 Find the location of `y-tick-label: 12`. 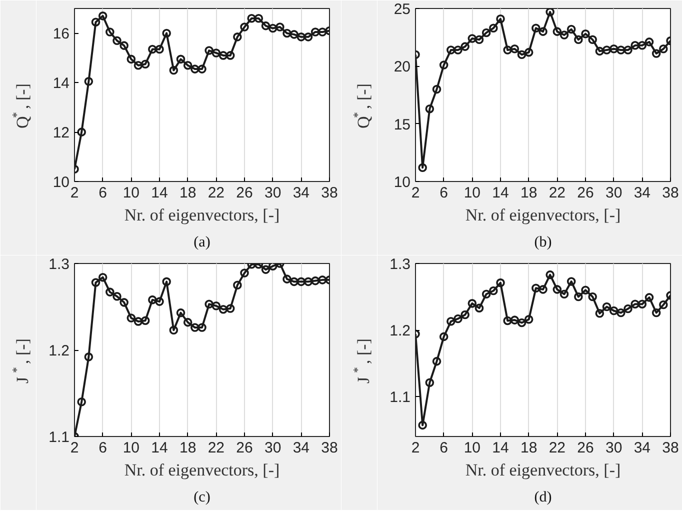

y-tick-label: 12 is located at coordinates (61, 133).